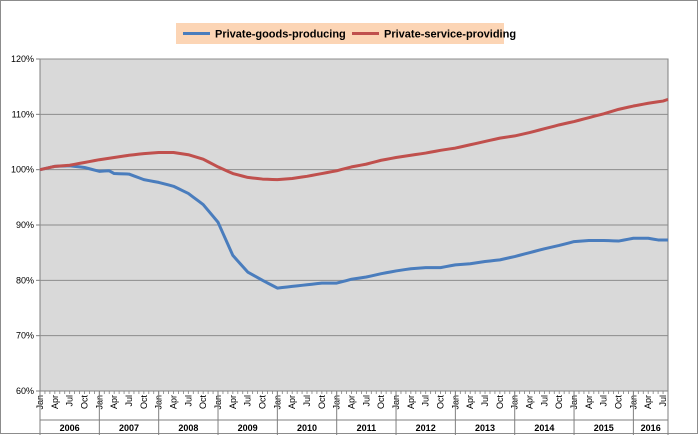 This screenshot has height=437, width=700. Describe the element at coordinates (544, 428) in the screenshot. I see `year-label: 2014` at that location.